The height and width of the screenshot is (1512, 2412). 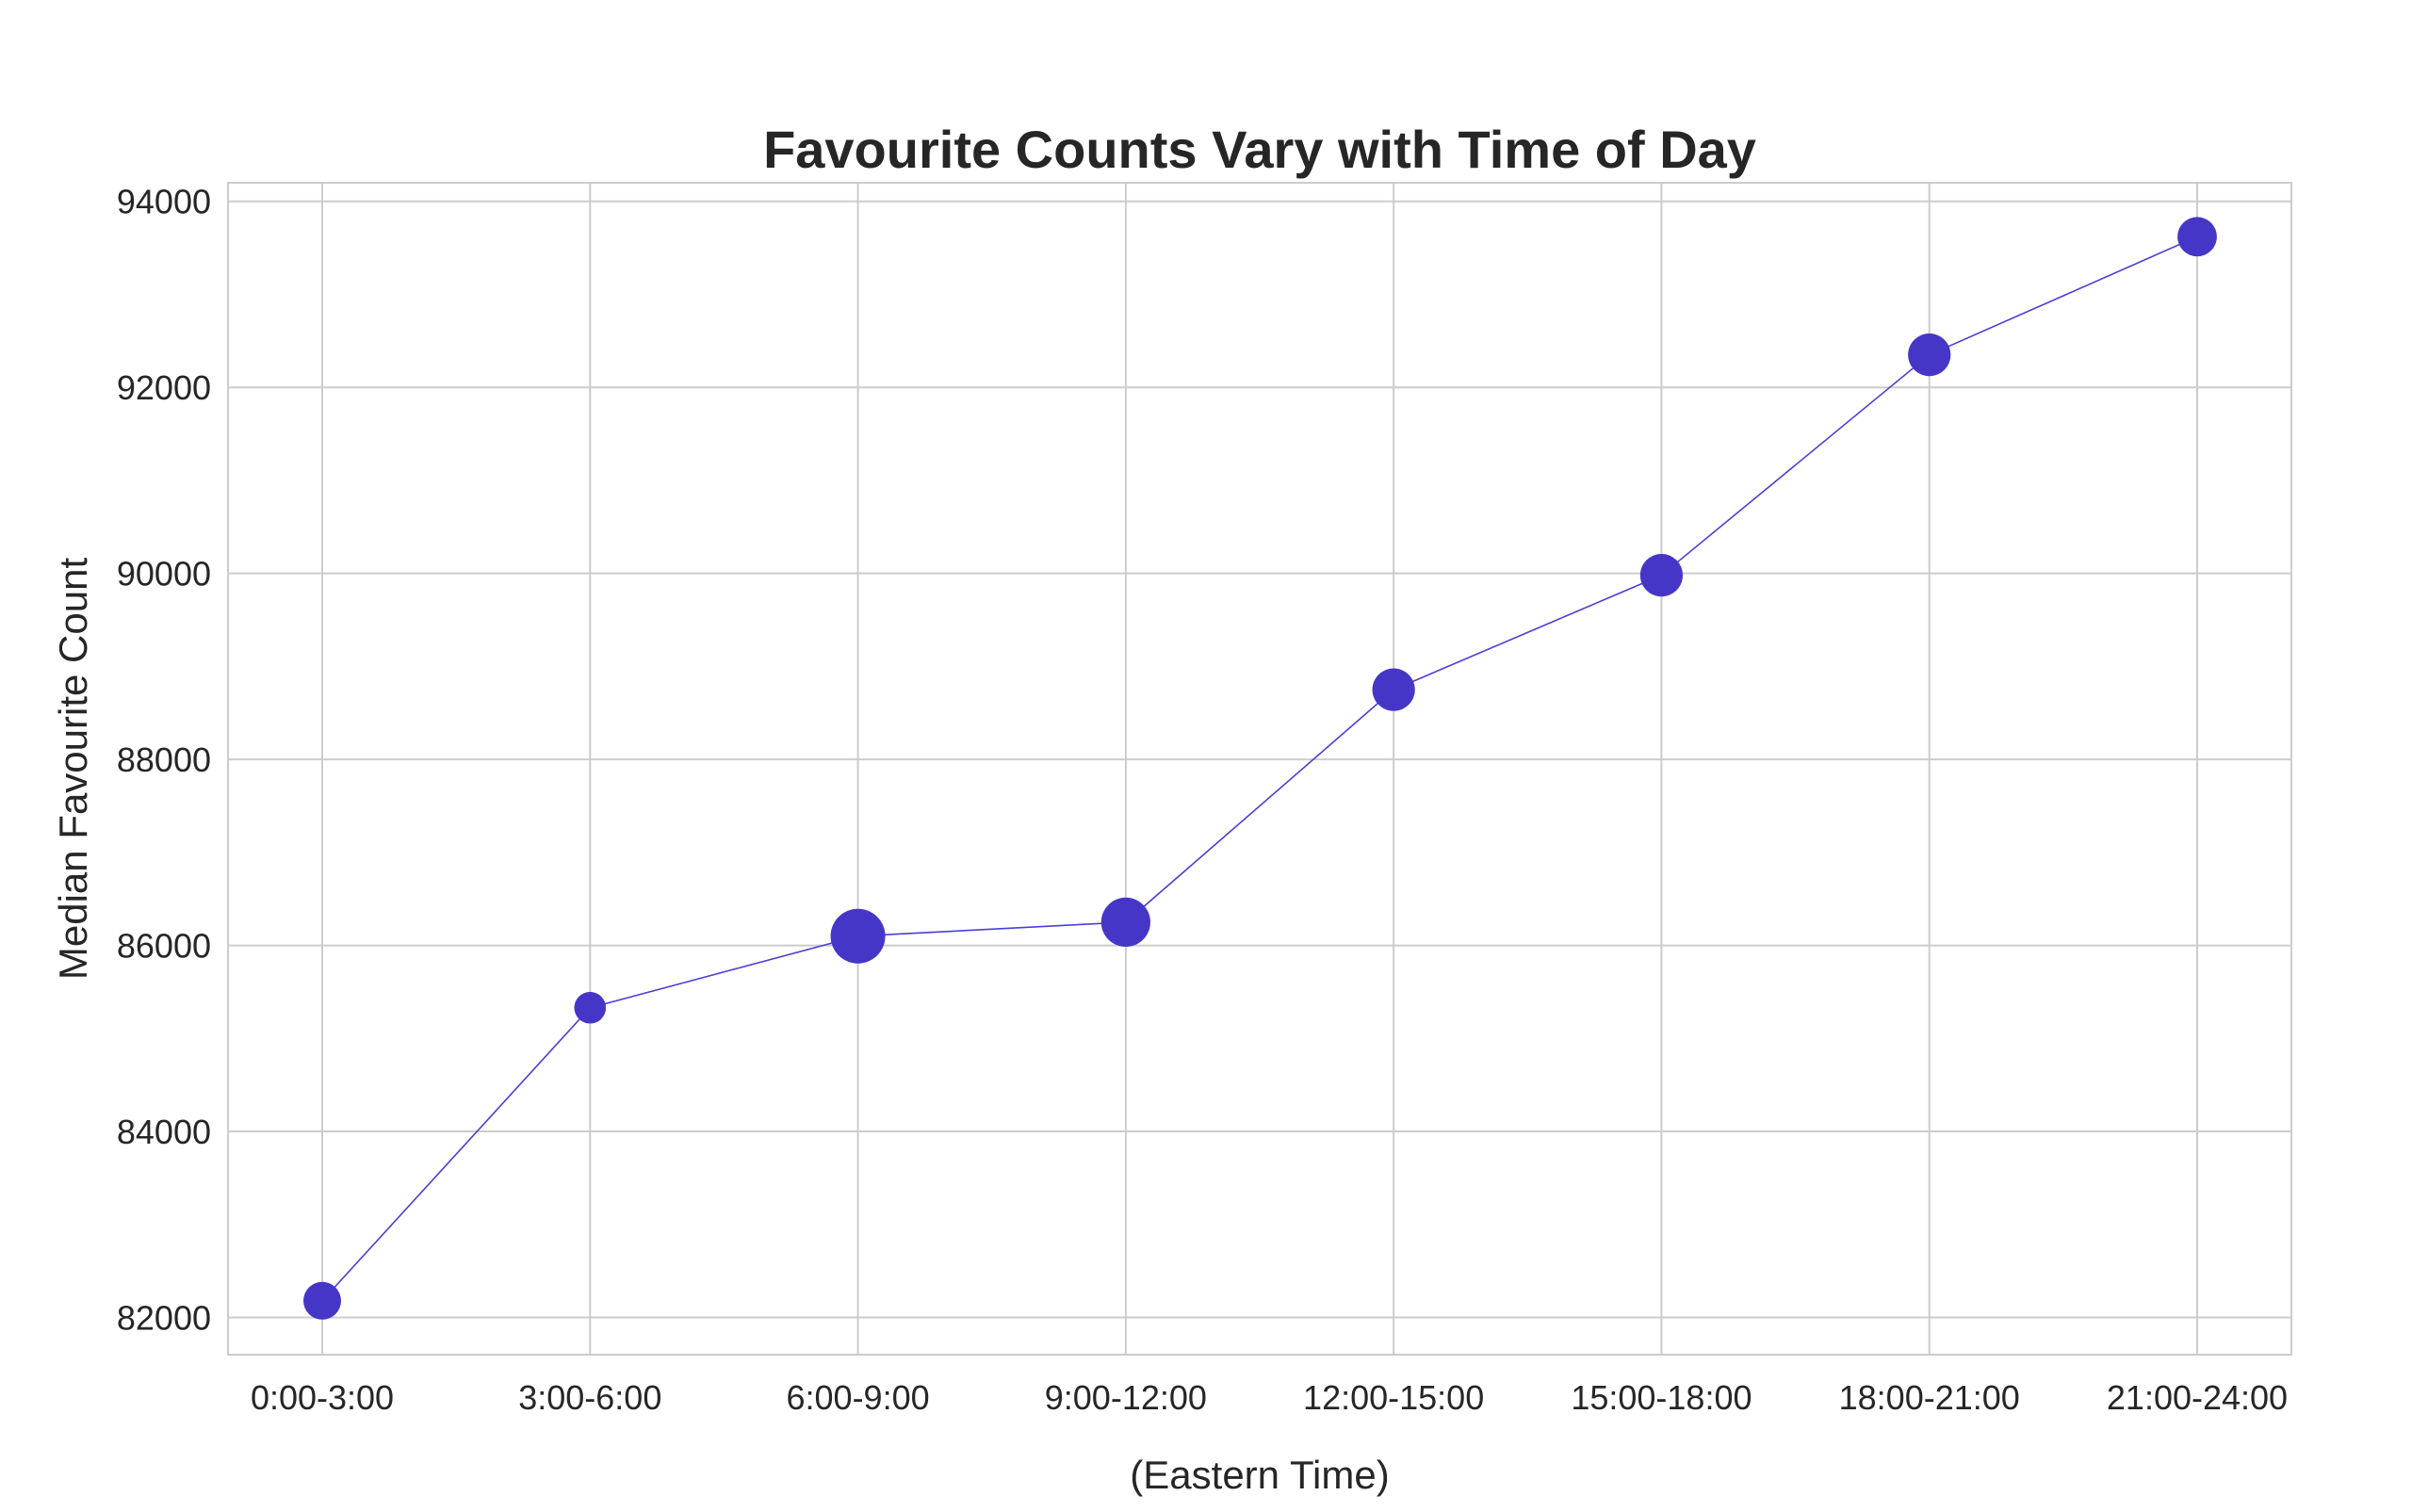 I want to click on x-tick-label: 9:00-12:00, so click(x=1126, y=1397).